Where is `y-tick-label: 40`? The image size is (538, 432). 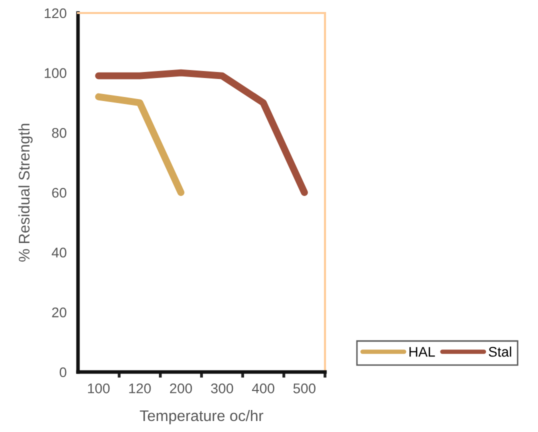
y-tick-label: 40 is located at coordinates (59, 253).